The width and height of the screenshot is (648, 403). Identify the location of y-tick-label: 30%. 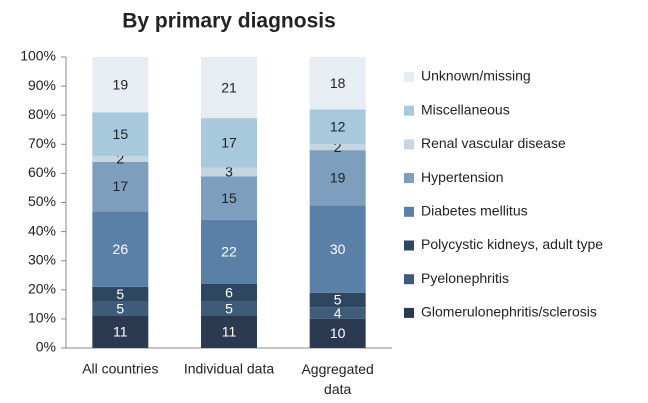
(42, 259).